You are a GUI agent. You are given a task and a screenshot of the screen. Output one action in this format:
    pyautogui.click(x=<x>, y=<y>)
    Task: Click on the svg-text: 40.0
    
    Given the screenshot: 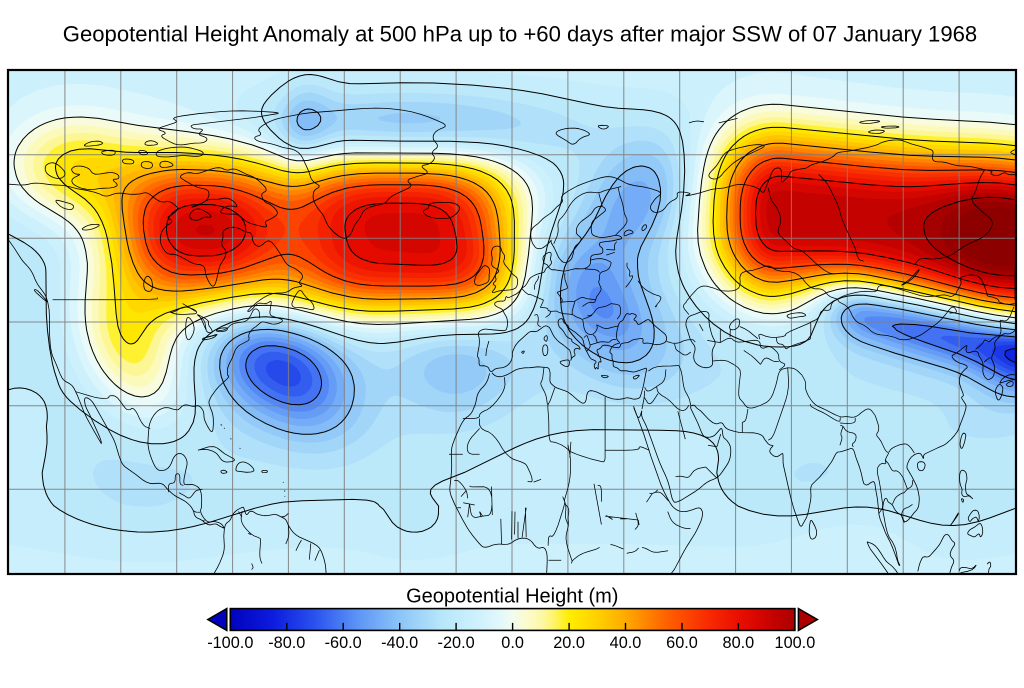 What is the action you would take?
    pyautogui.click(x=626, y=643)
    